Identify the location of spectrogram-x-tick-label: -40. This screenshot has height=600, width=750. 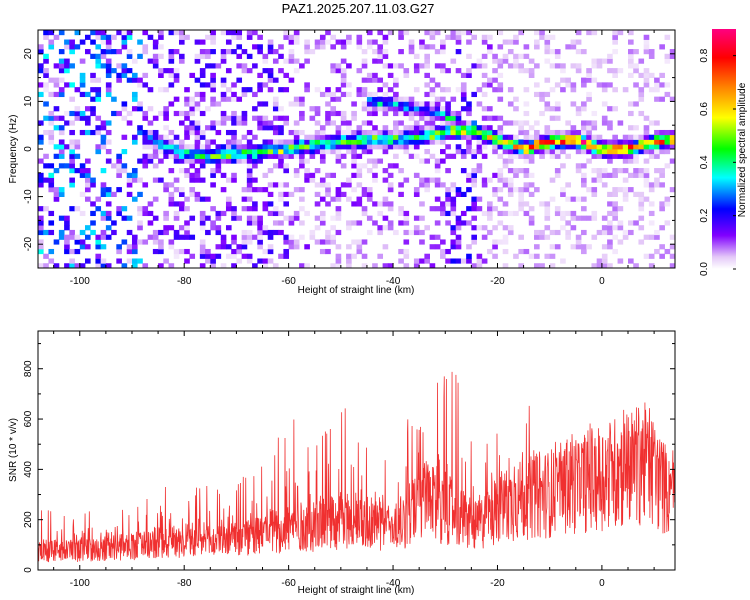
(393, 281).